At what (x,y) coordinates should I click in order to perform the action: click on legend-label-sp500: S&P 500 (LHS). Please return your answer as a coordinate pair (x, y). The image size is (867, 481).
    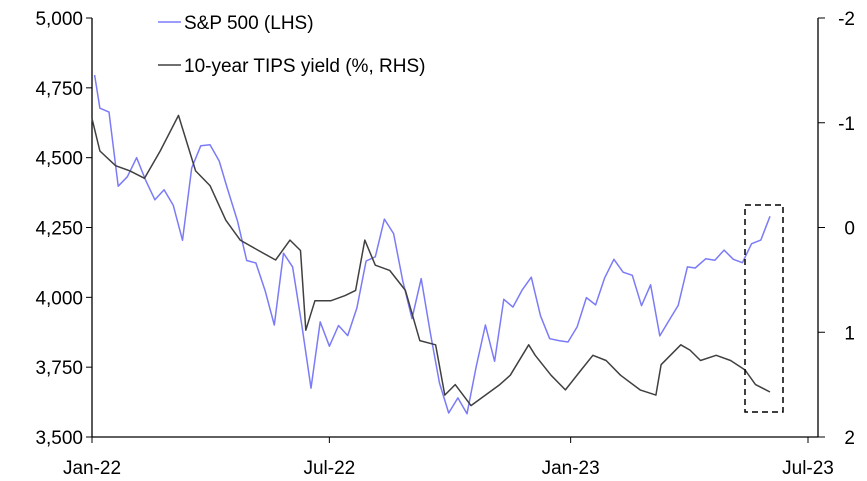
    Looking at the image, I should click on (249, 23).